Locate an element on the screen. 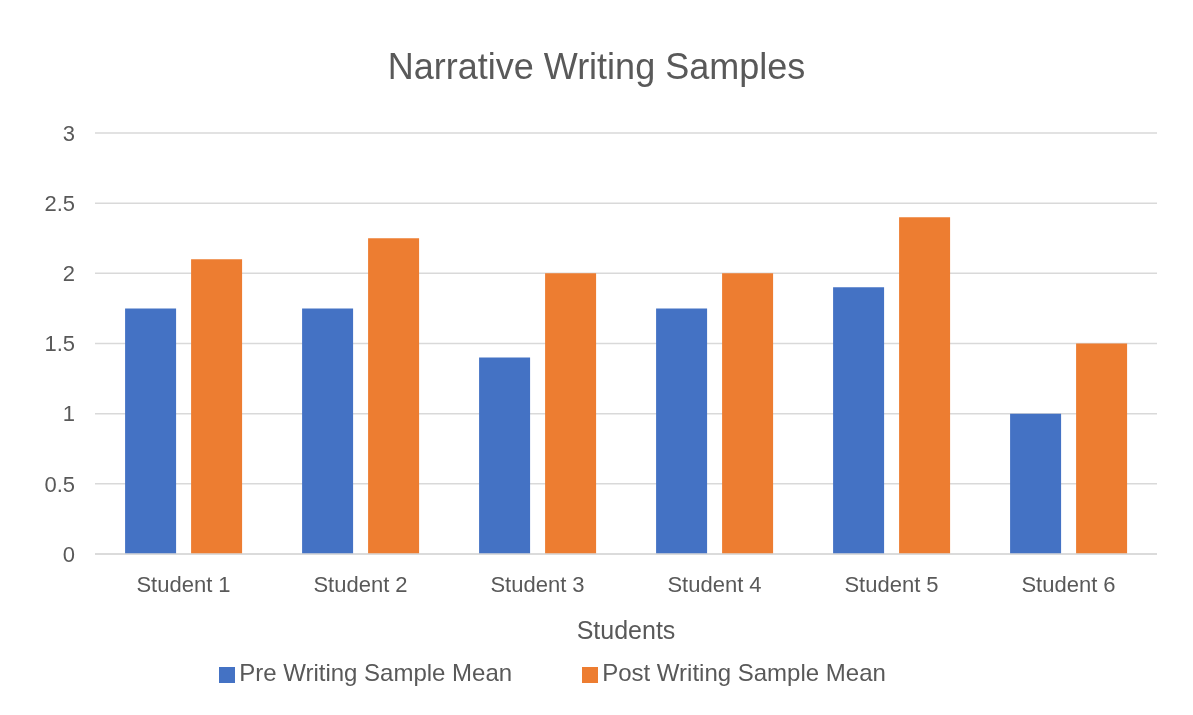  x-tick-label: Student 5 is located at coordinates (891, 584).